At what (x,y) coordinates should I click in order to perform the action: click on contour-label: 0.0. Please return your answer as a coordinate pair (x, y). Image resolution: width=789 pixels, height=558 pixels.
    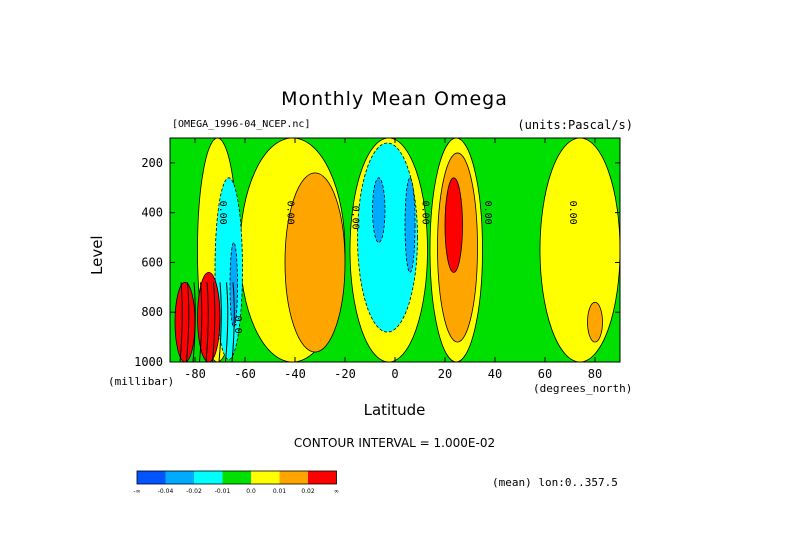
    Looking at the image, I should click on (237, 325).